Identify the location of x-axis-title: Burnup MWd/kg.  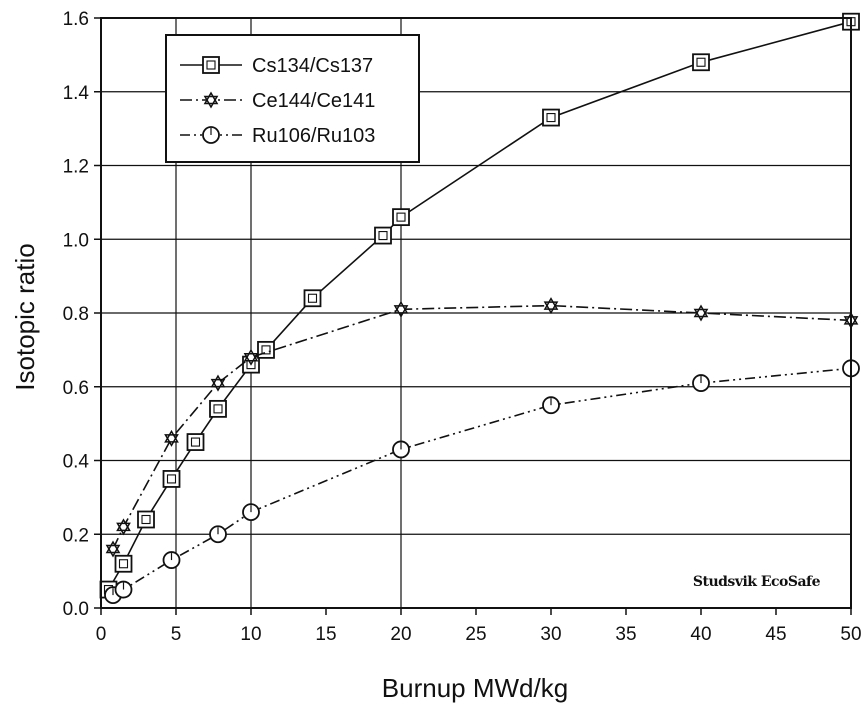
(475, 688).